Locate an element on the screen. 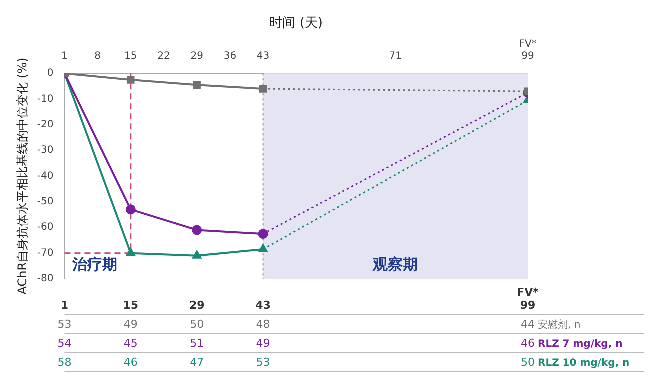  x-tick-label: FV* 99 is located at coordinates (528, 50).